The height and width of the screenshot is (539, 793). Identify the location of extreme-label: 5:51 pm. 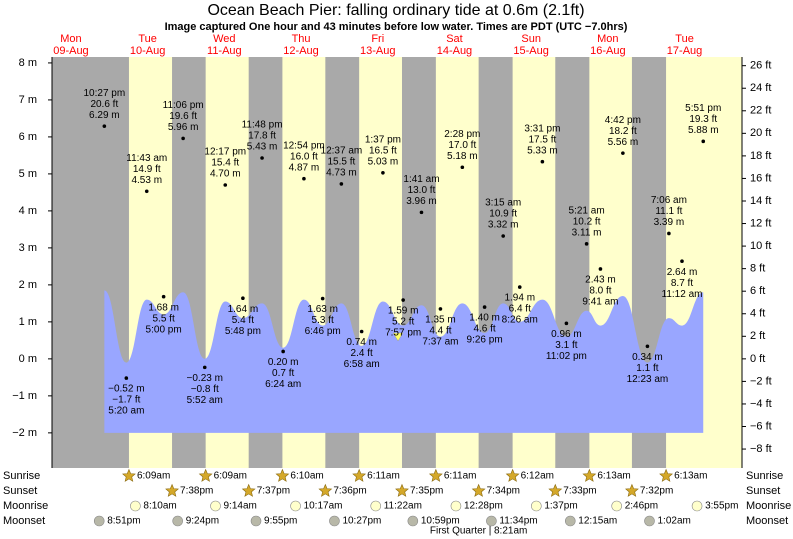
(703, 108).